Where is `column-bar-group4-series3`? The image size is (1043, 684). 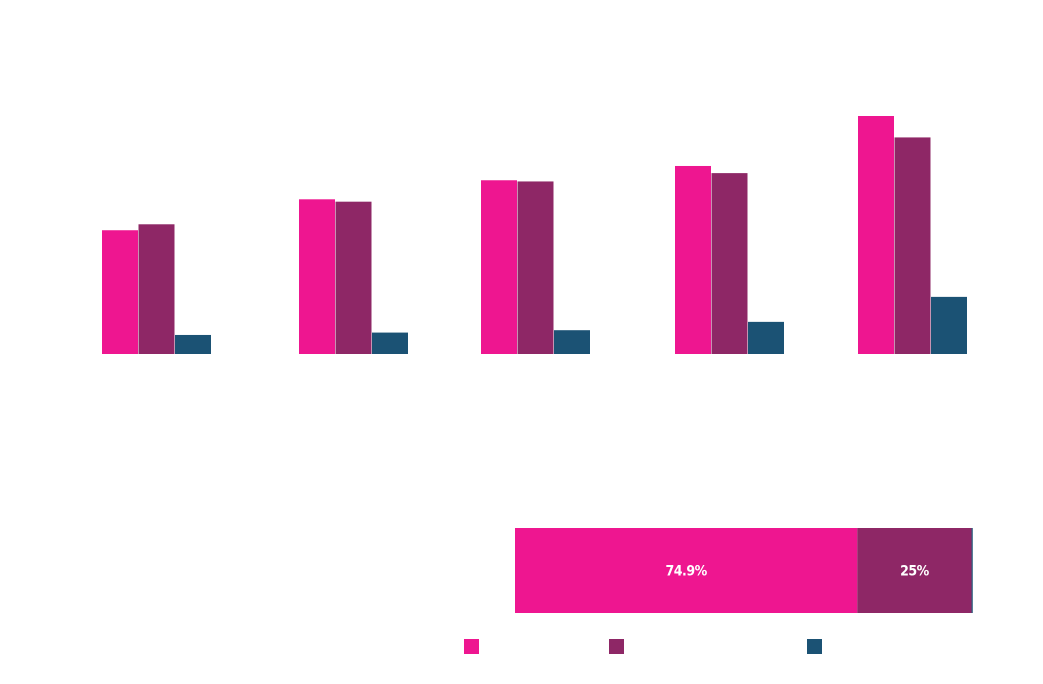 column-bar-group4-series3 is located at coordinates (766, 337).